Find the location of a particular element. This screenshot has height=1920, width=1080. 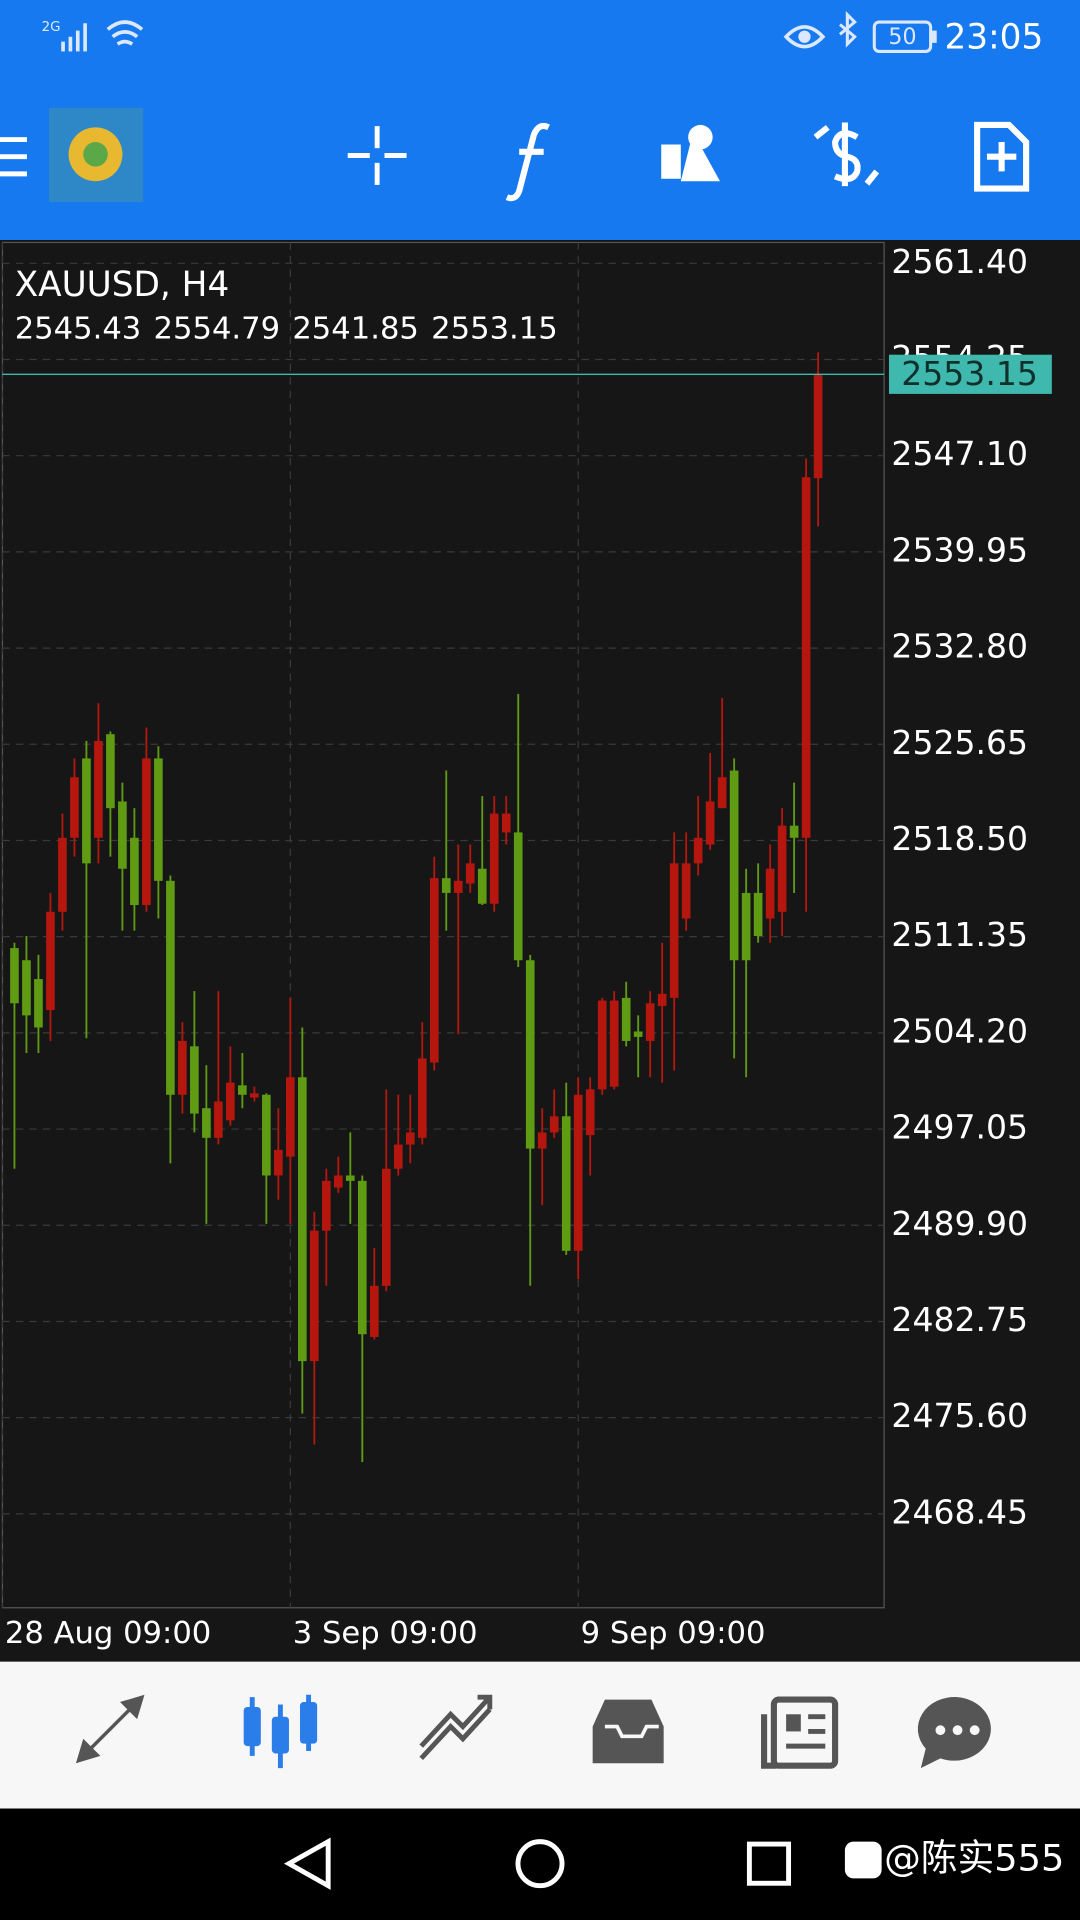

news-tab is located at coordinates (800, 1732).